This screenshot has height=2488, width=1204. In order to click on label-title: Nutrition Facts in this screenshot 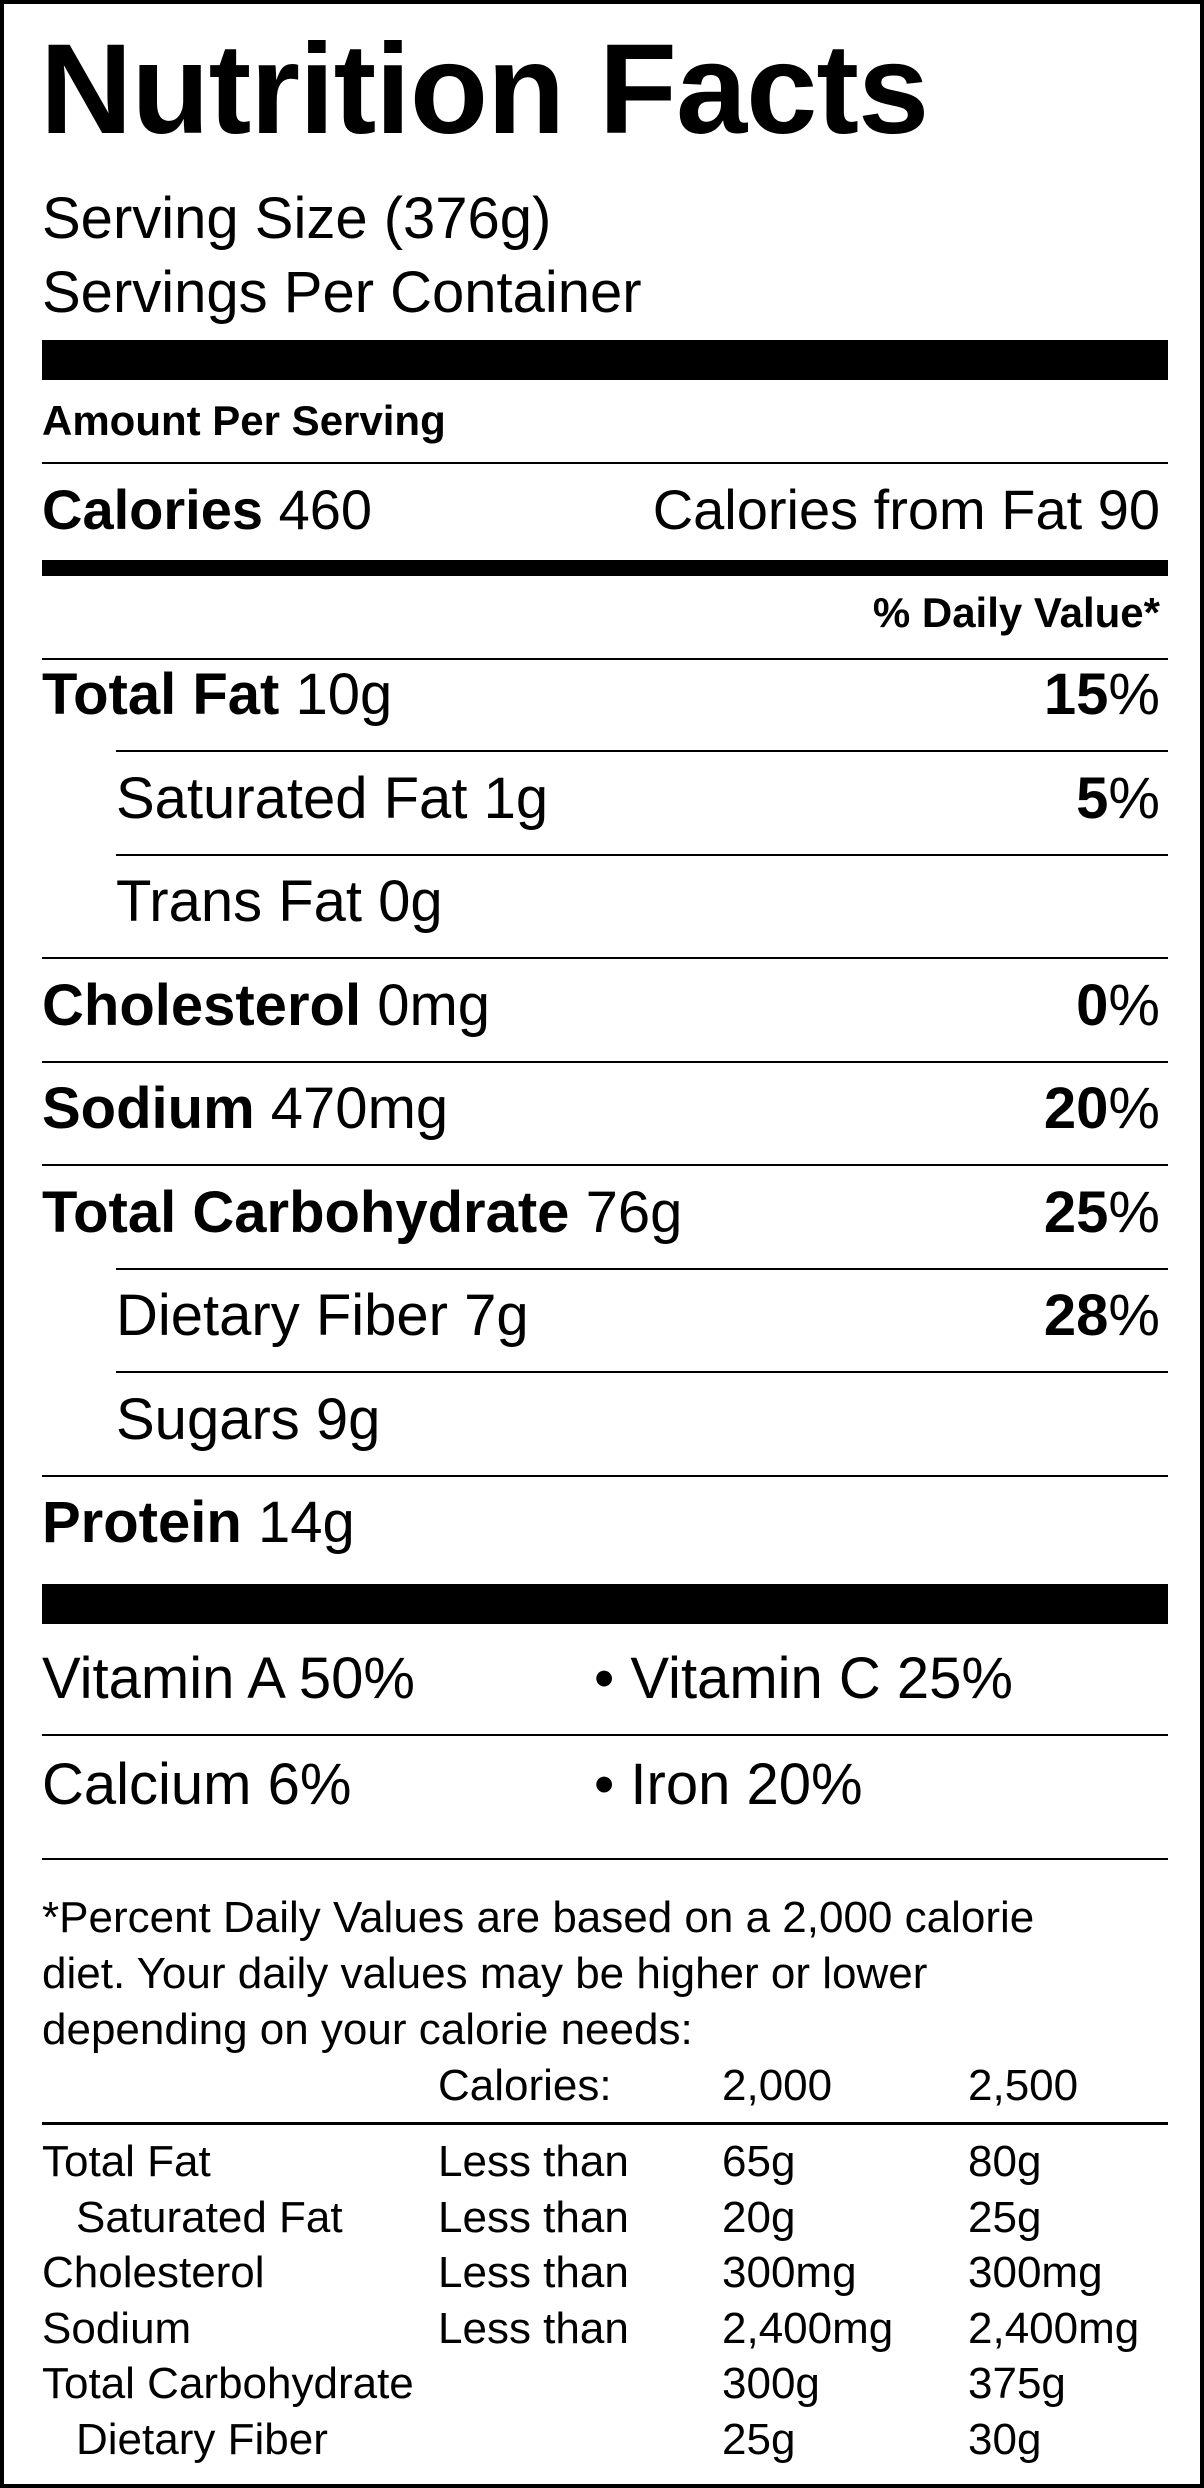, I will do `click(484, 89)`.